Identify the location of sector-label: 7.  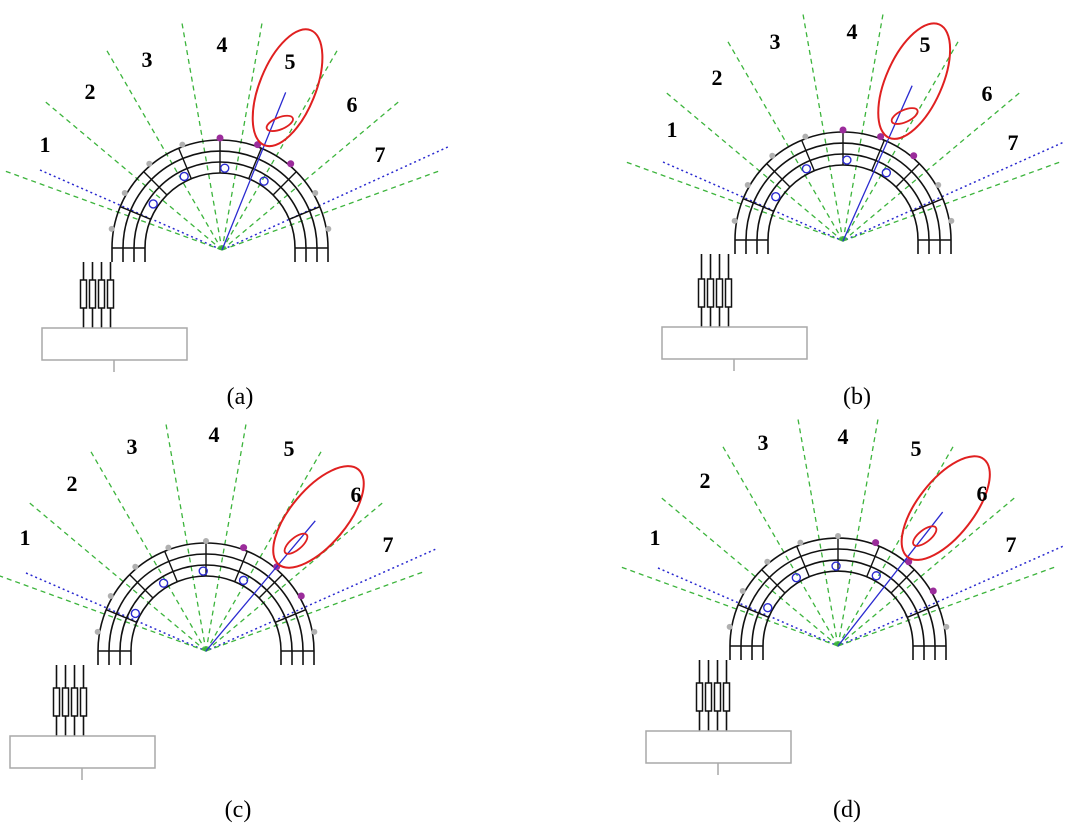
(380, 154).